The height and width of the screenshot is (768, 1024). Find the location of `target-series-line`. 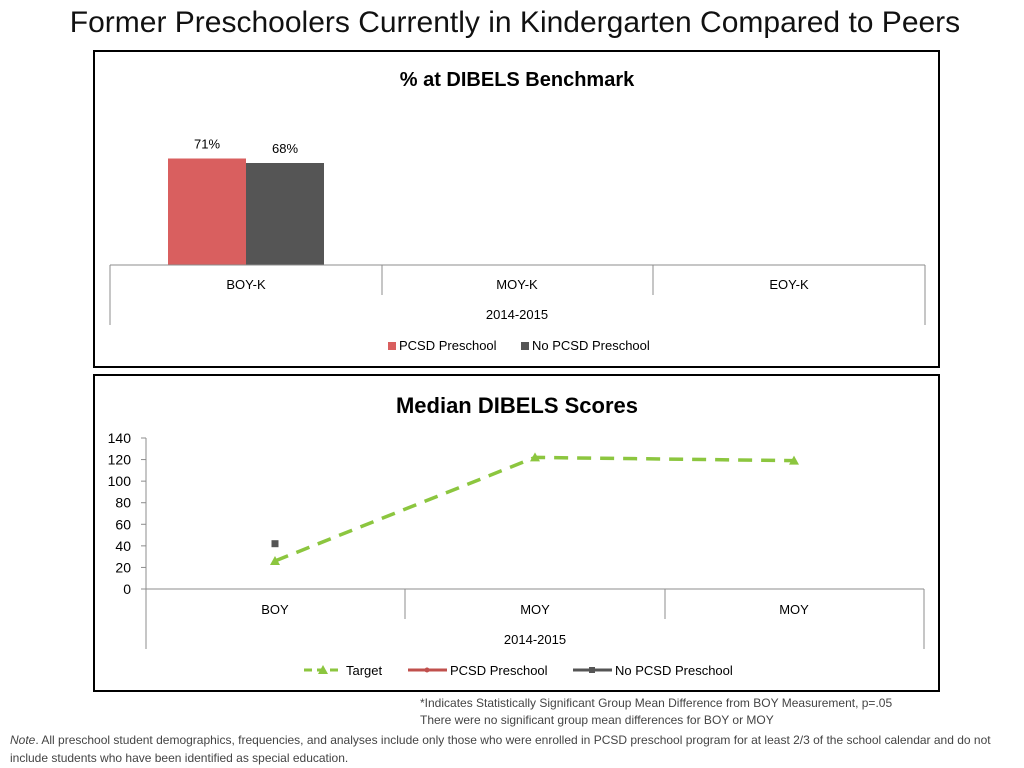

target-series-line is located at coordinates (534, 509).